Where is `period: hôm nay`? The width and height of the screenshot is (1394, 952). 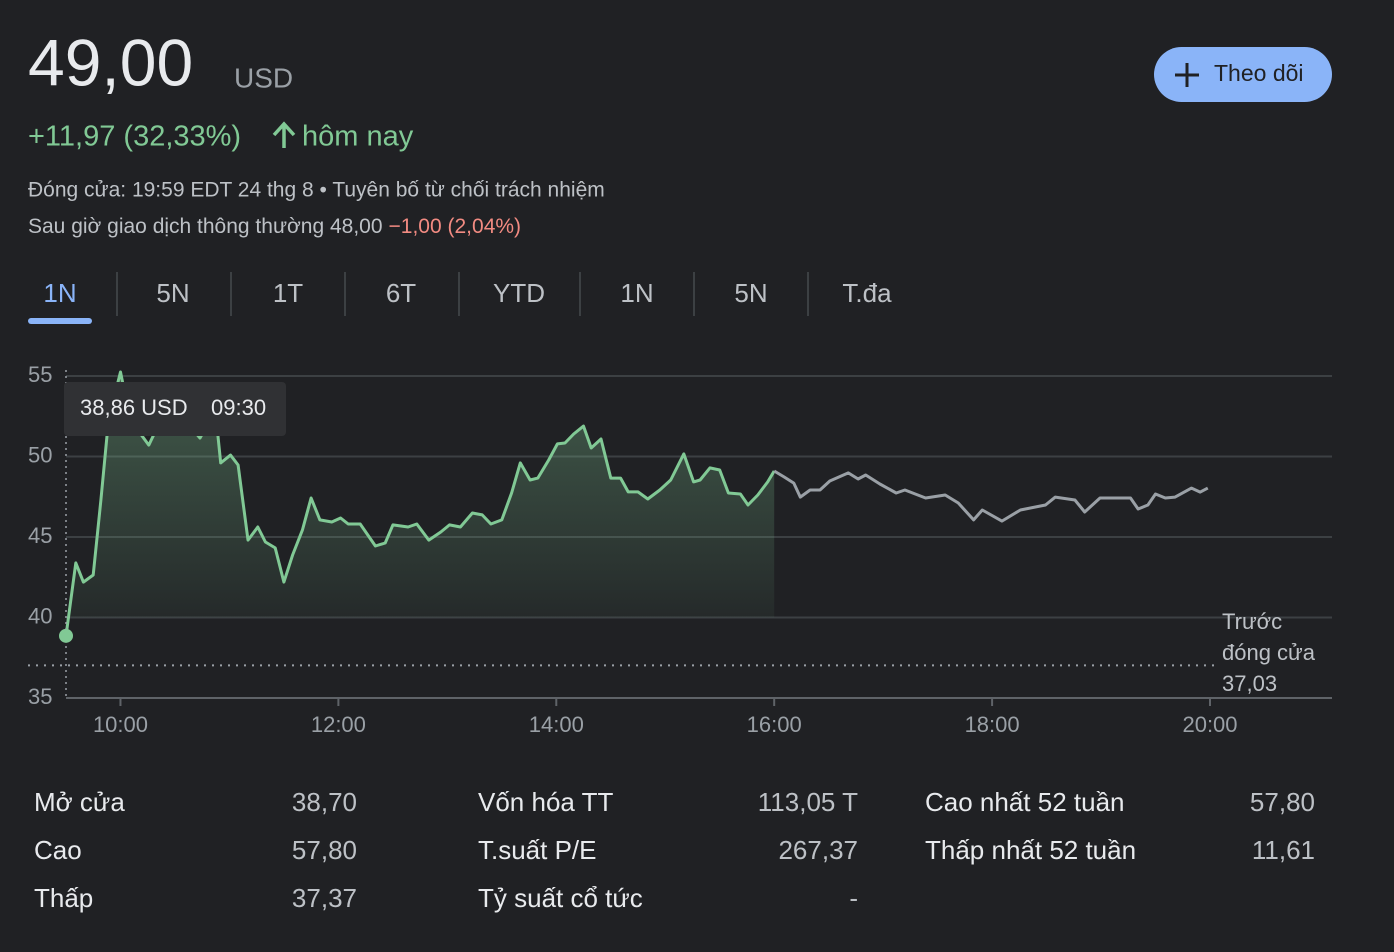
period: hôm nay is located at coordinates (358, 137).